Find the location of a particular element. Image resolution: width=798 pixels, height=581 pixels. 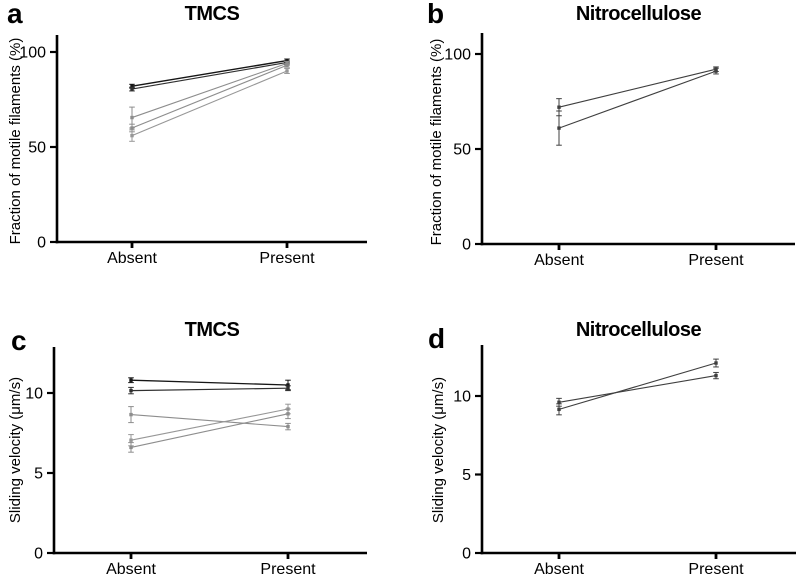

panel-letter: d is located at coordinates (437, 338).